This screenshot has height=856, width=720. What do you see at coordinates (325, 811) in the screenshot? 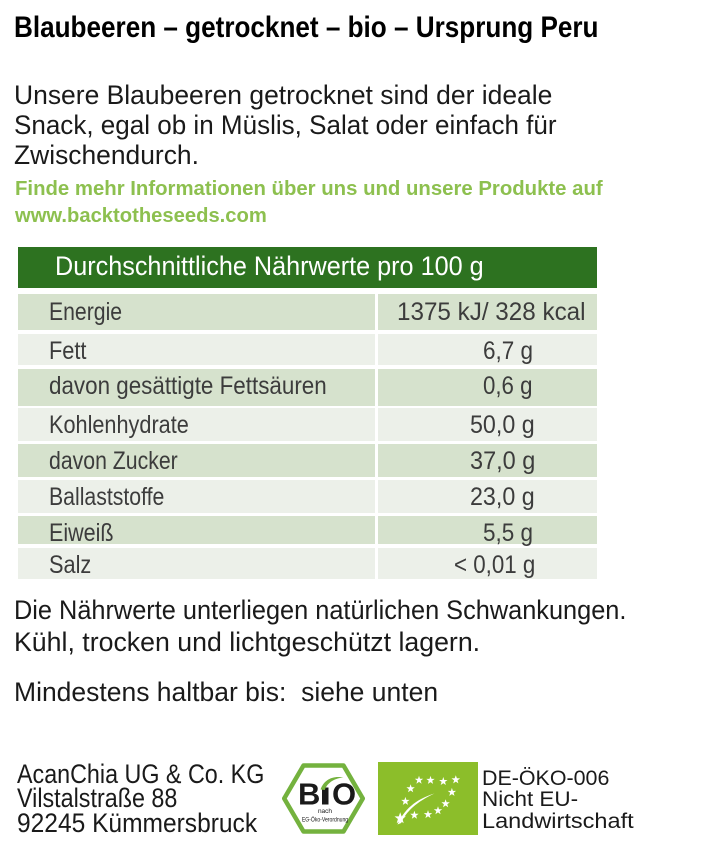
I see `svg-text: nach` at bounding box center [325, 811].